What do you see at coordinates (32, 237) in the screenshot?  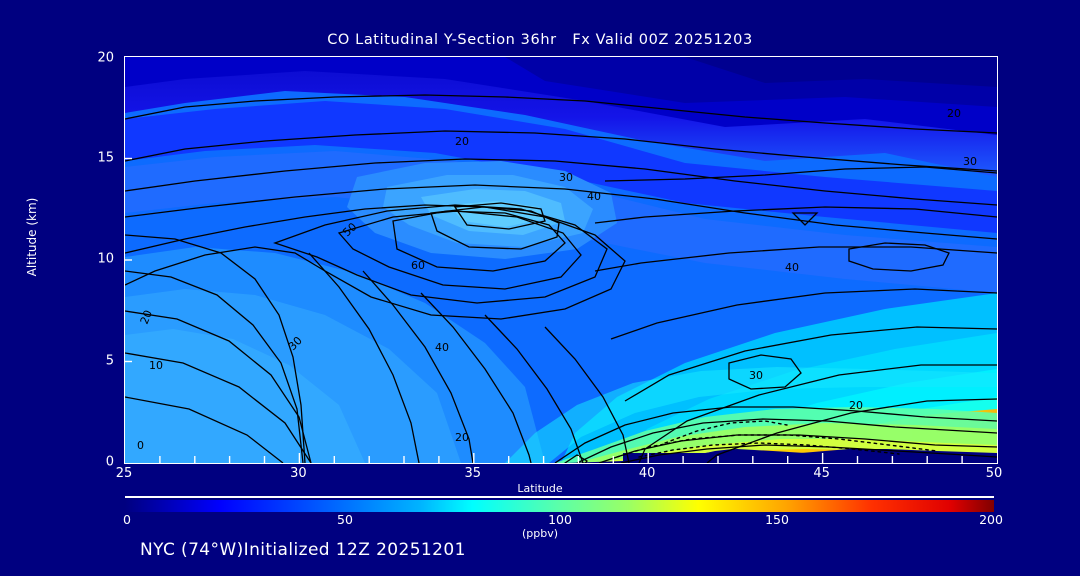 I see `y-axis-title: Altitude (km)` at bounding box center [32, 237].